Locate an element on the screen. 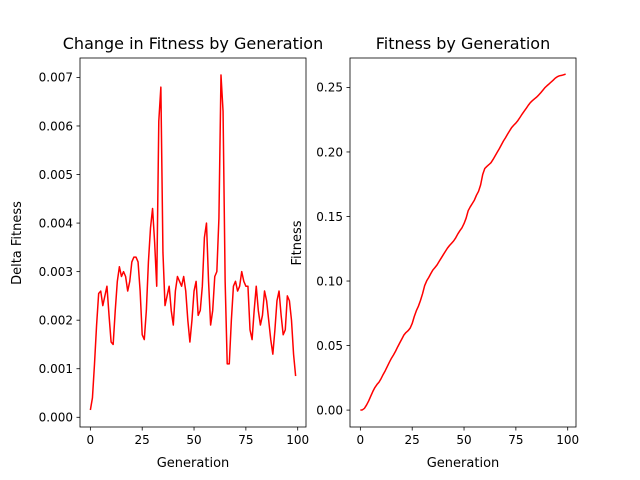  fitness-y-tick-label: 0.15 is located at coordinates (329, 217).